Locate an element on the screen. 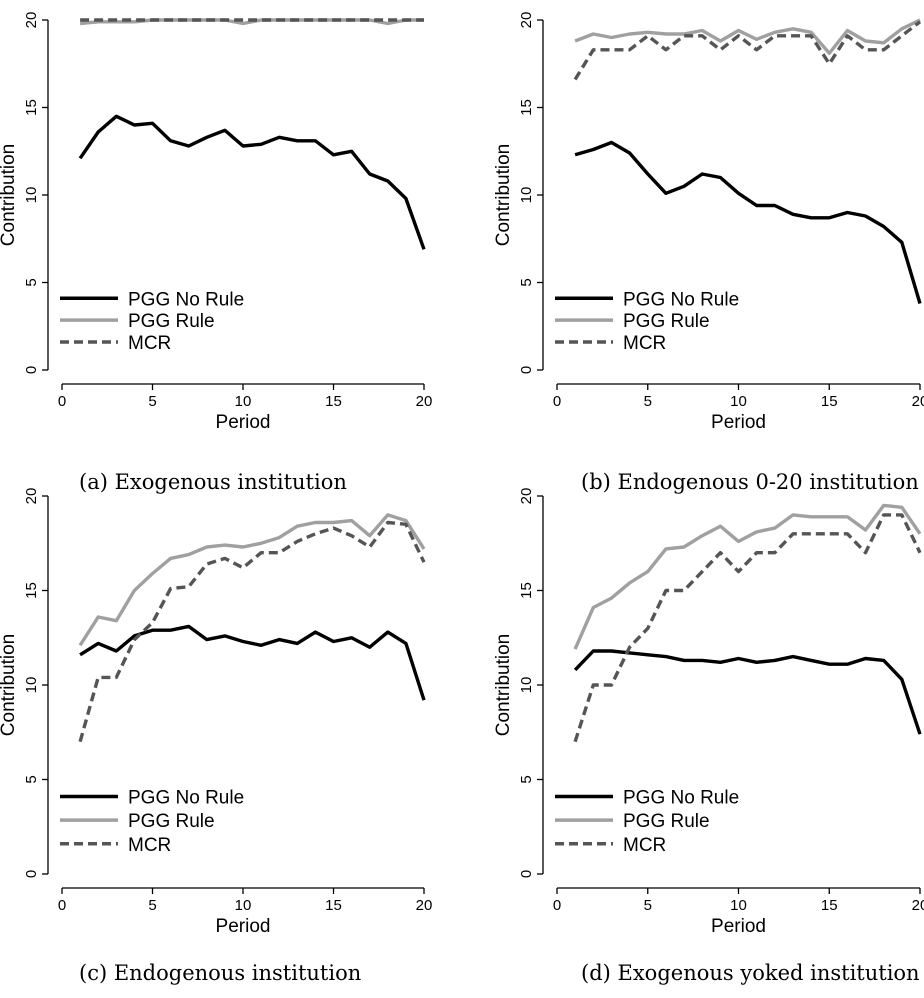 The image size is (924, 998). panel-caption: (d) Exogenous yoked institution is located at coordinates (750, 973).